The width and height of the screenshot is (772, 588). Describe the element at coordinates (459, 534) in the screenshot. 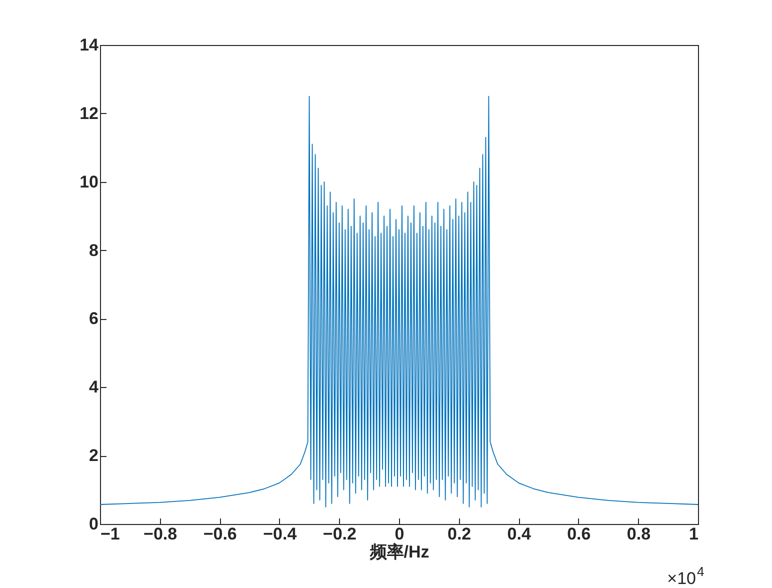

I see `x-tick-label: 0.2` at that location.